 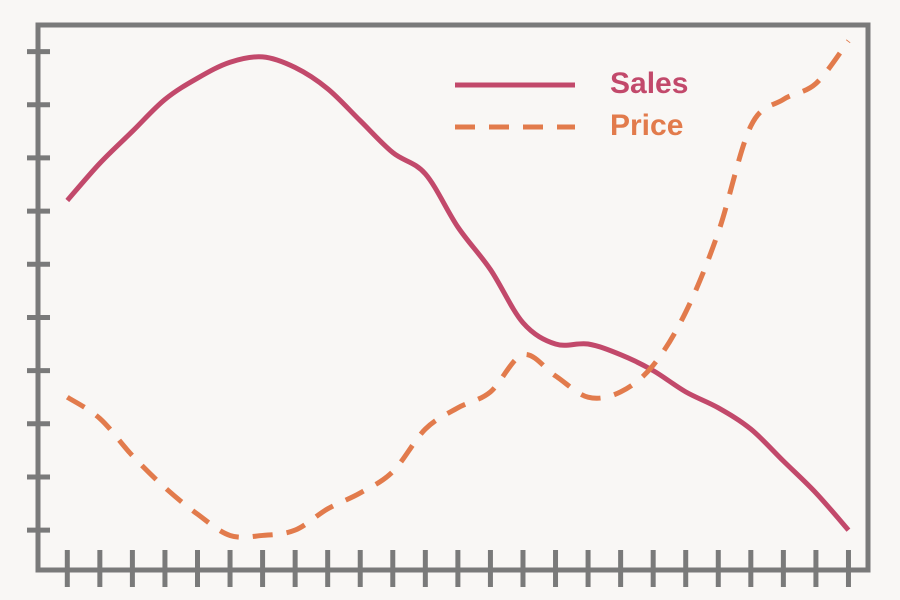 What do you see at coordinates (646, 125) in the screenshot?
I see `legend-label: Price` at bounding box center [646, 125].